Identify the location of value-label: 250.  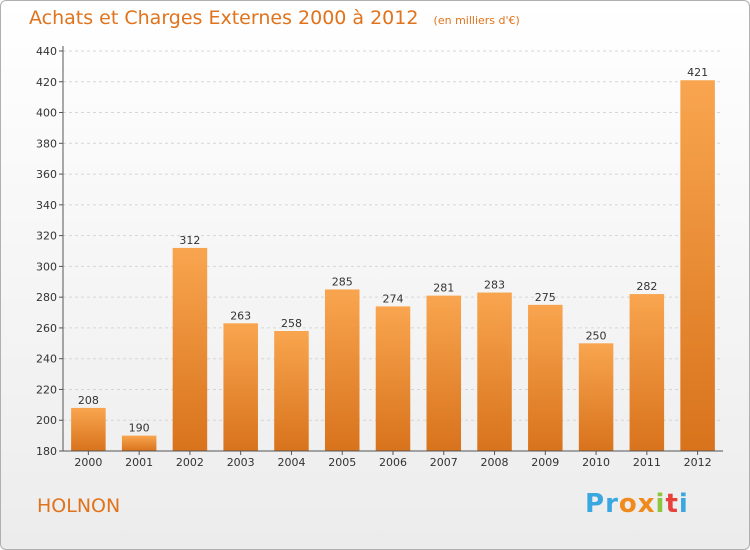
(596, 335).